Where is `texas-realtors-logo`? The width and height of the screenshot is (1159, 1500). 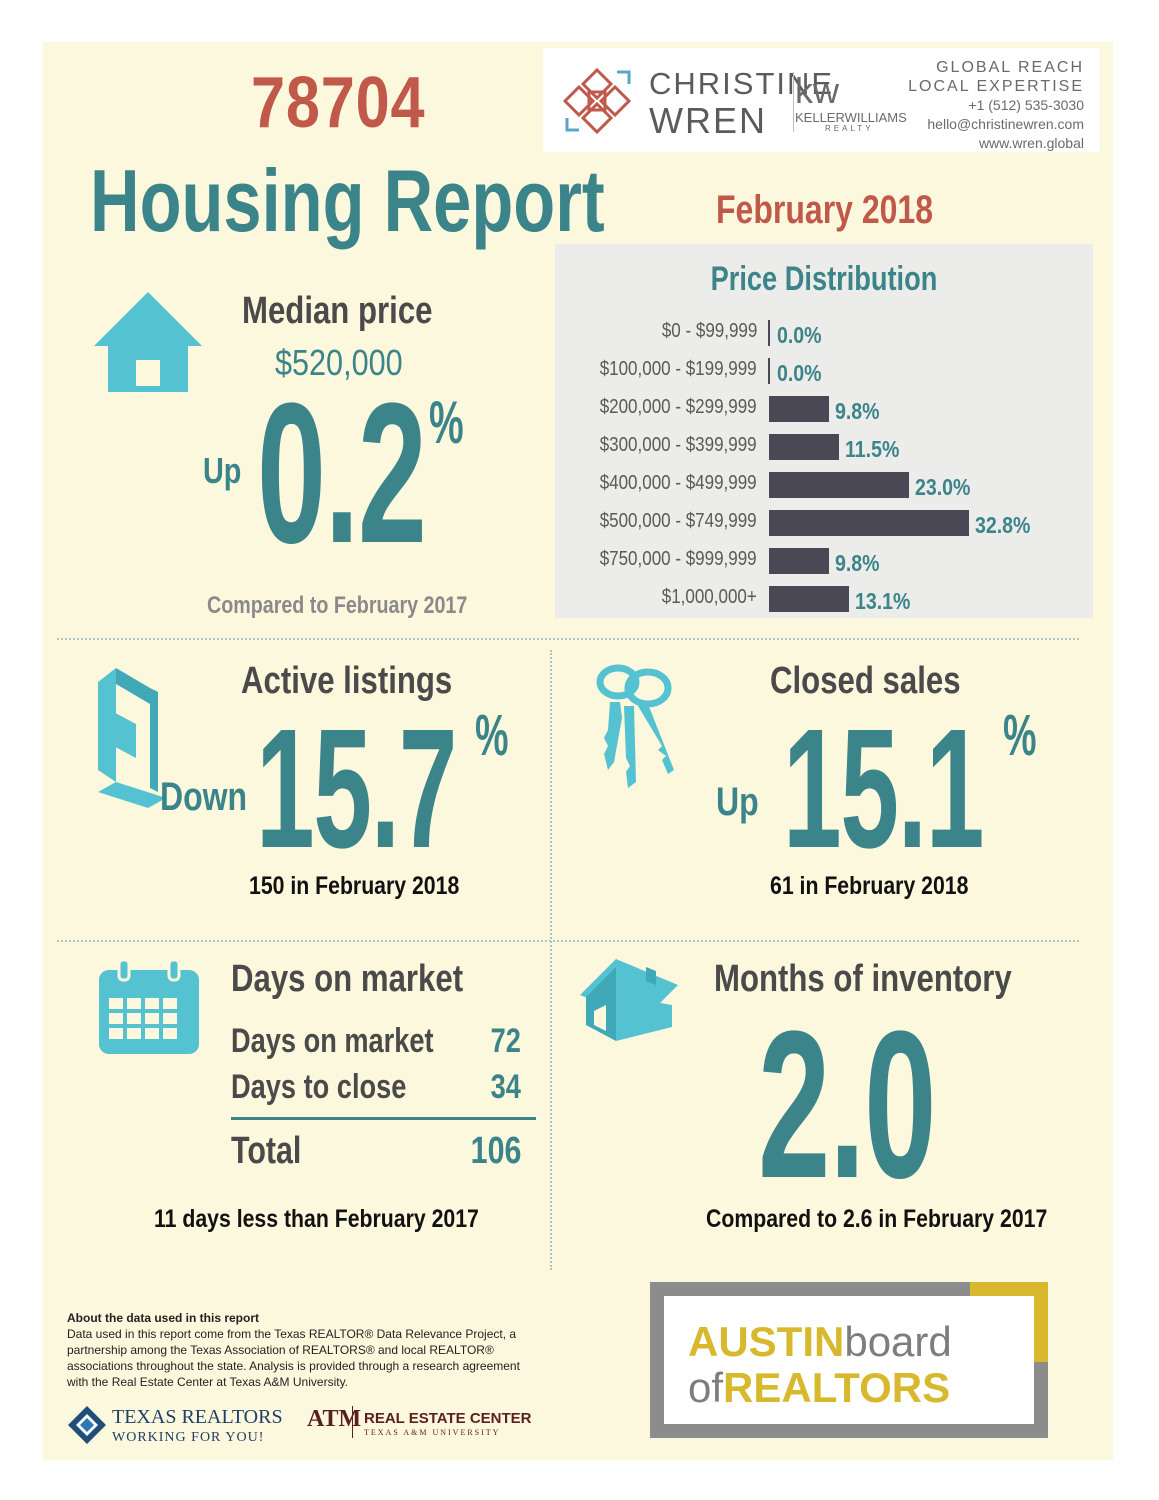
texas-realtors-logo is located at coordinates (87, 1425).